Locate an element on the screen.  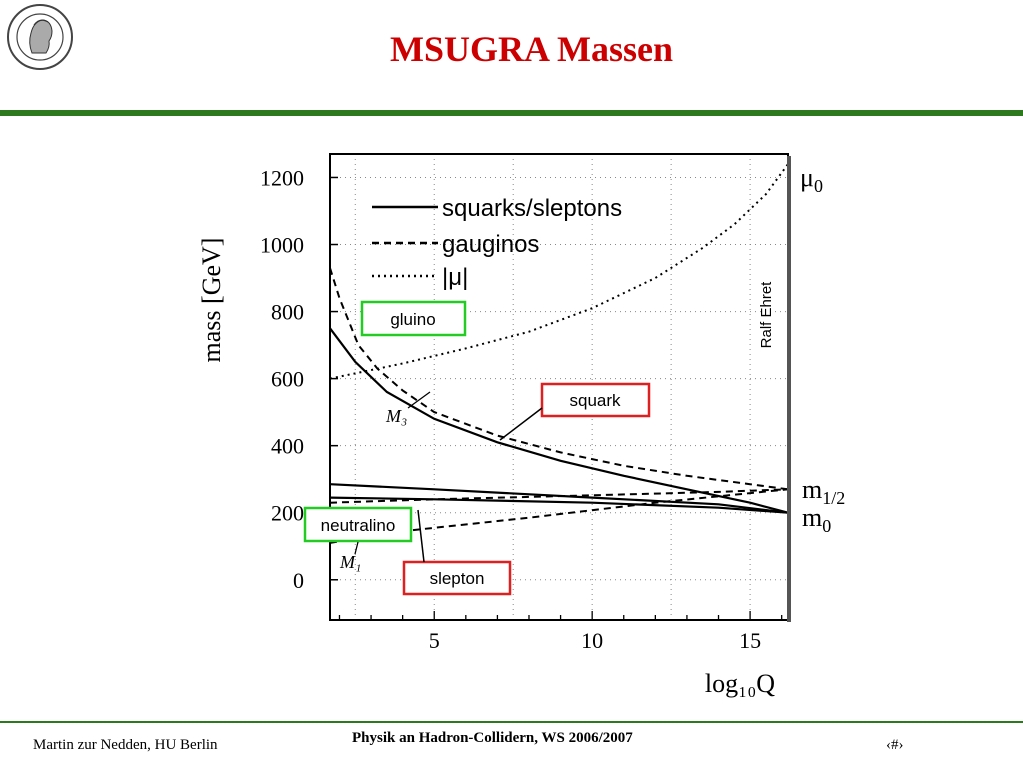
plot-frame-shadow is located at coordinates (789, 389).